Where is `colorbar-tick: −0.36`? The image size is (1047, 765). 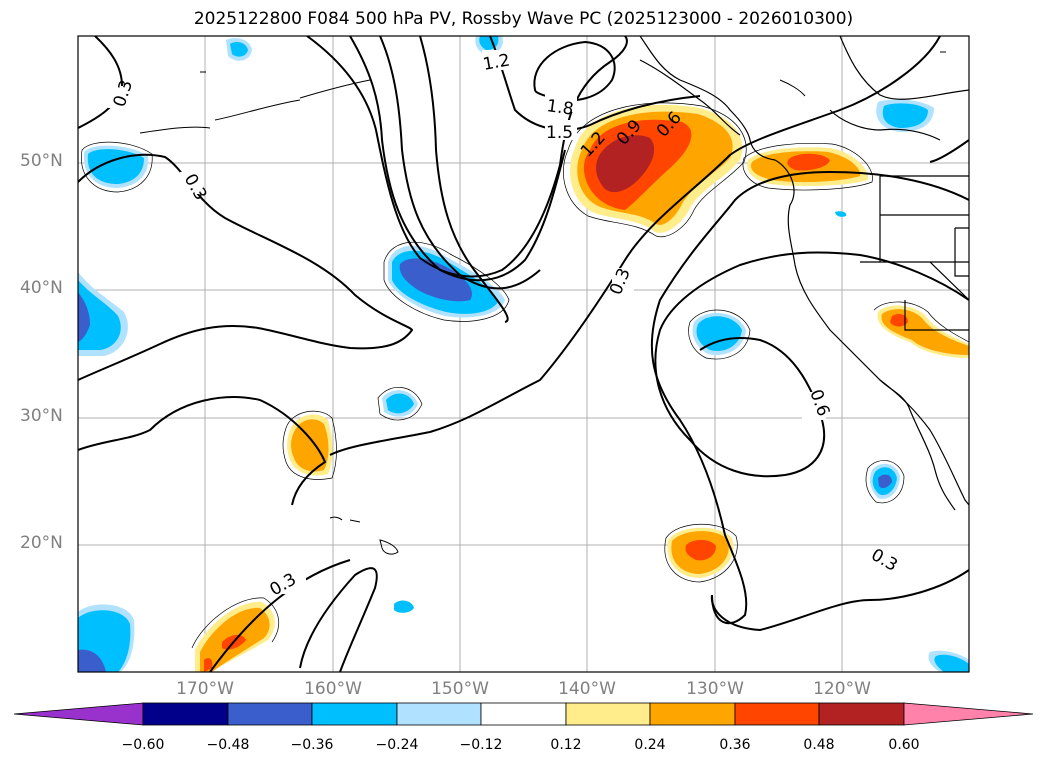 colorbar-tick: −0.36 is located at coordinates (312, 745).